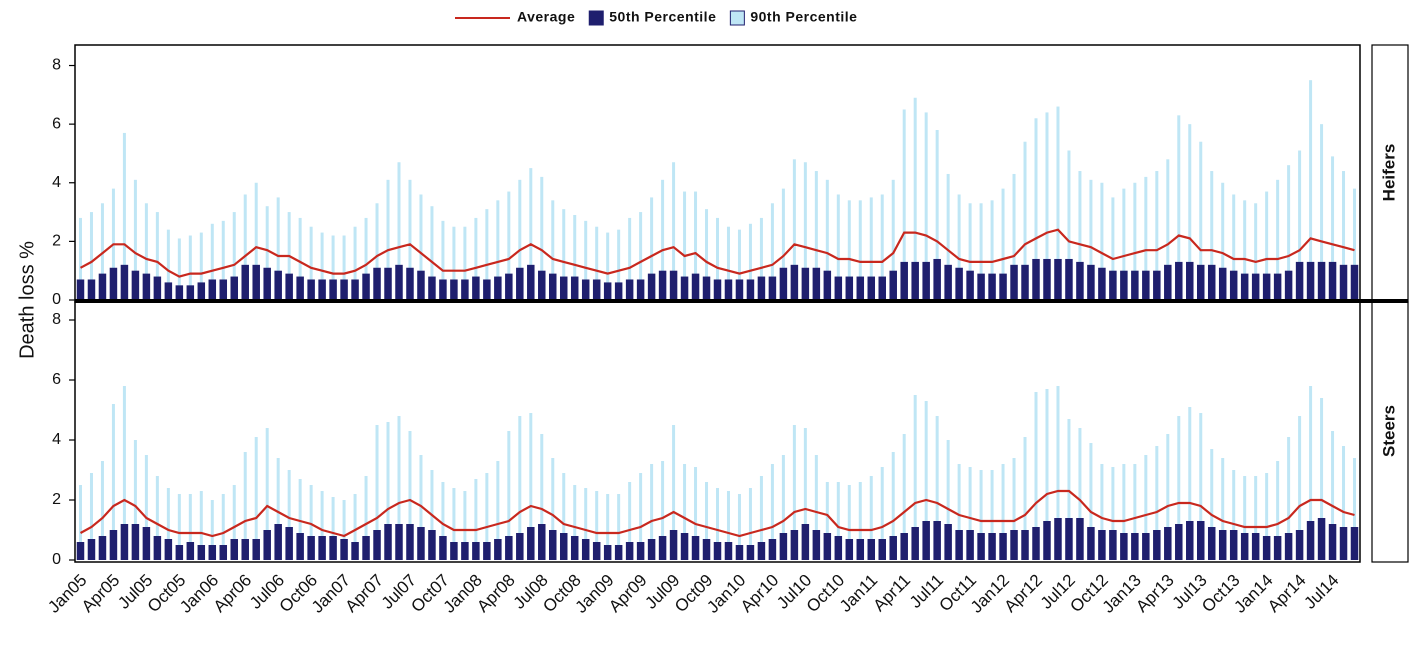  I want to click on y-tick-label: 4, so click(56, 182).